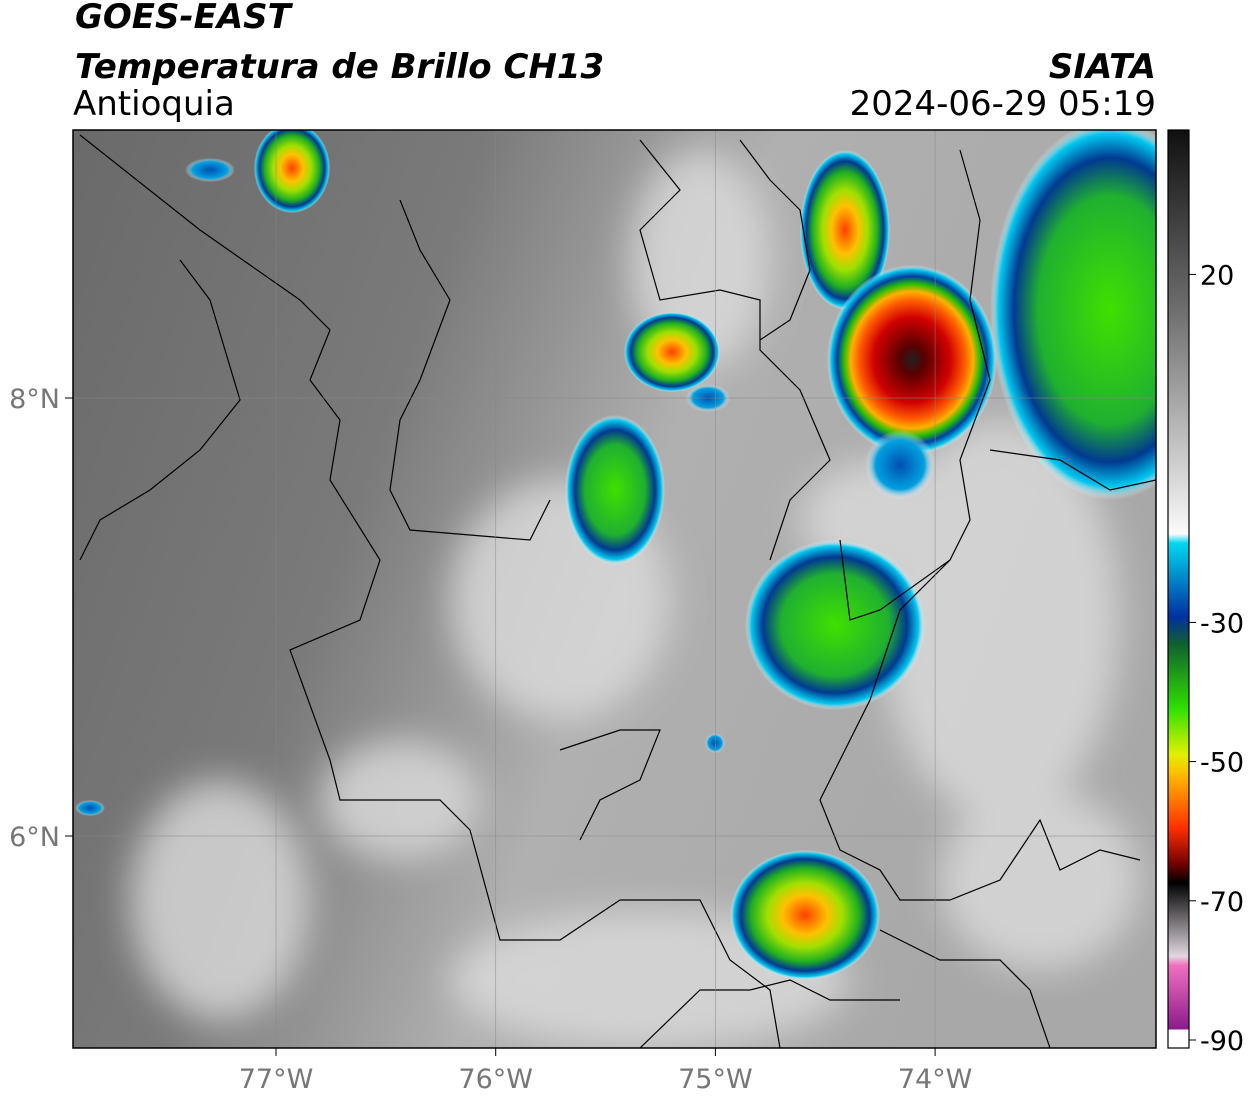 The image size is (1252, 1099). What do you see at coordinates (1222, 1041) in the screenshot?
I see `colorbar-tick-label: -90` at bounding box center [1222, 1041].